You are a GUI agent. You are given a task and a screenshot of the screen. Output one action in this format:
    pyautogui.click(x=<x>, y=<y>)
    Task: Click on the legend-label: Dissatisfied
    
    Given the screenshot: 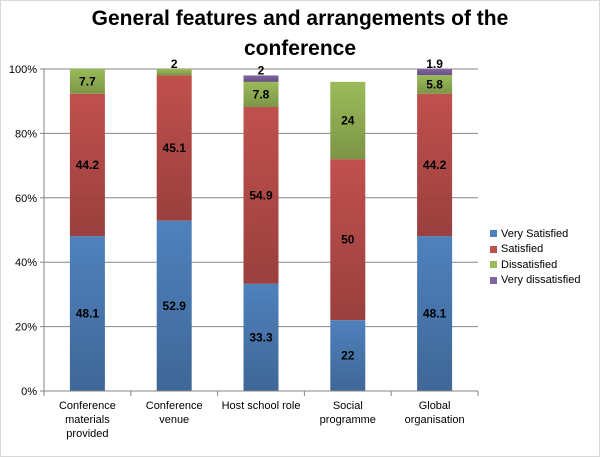 What is the action you would take?
    pyautogui.click(x=529, y=264)
    